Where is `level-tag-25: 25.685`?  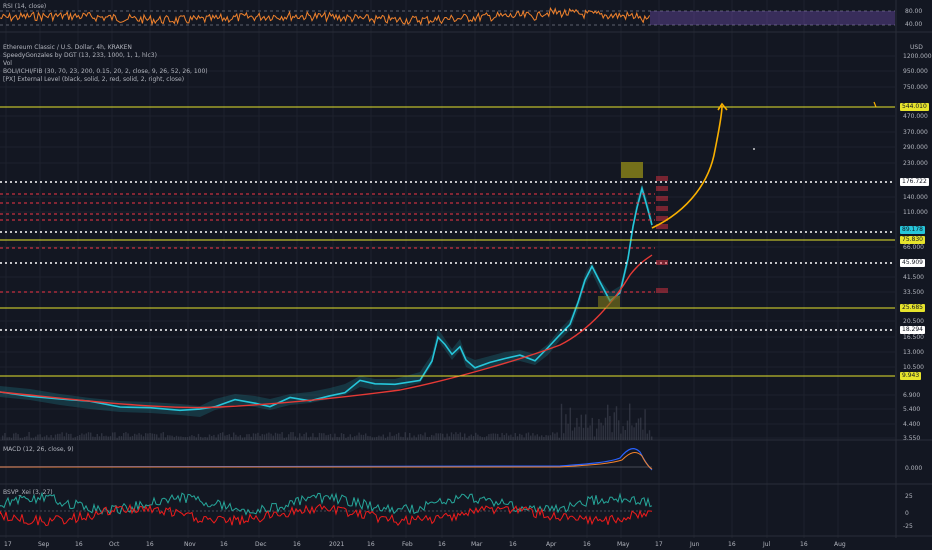 level-tag-25: 25.685 is located at coordinates (912, 308).